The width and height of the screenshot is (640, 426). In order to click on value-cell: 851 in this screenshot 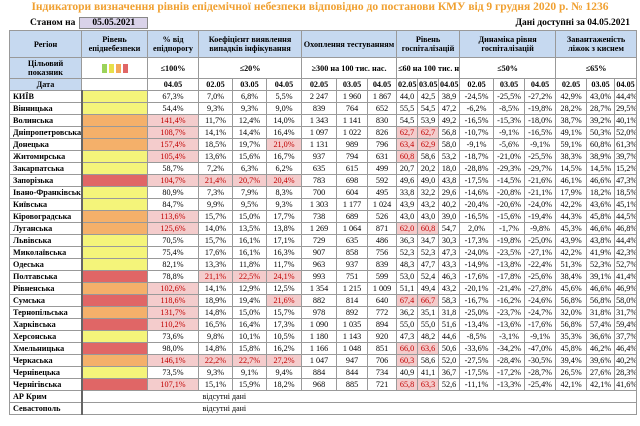, I will do `click(382, 348)`.